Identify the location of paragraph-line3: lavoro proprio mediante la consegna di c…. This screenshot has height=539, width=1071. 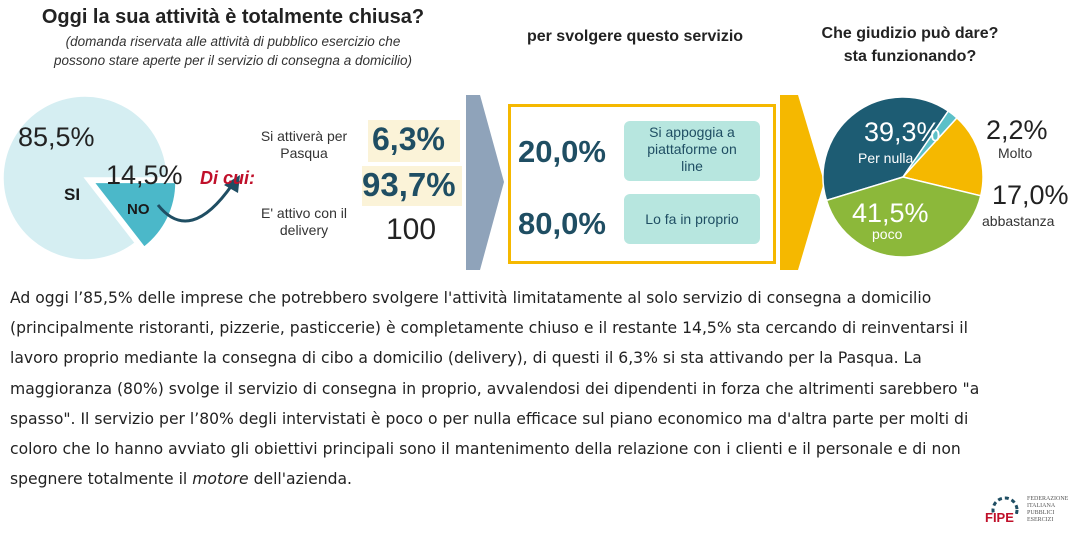
(466, 358).